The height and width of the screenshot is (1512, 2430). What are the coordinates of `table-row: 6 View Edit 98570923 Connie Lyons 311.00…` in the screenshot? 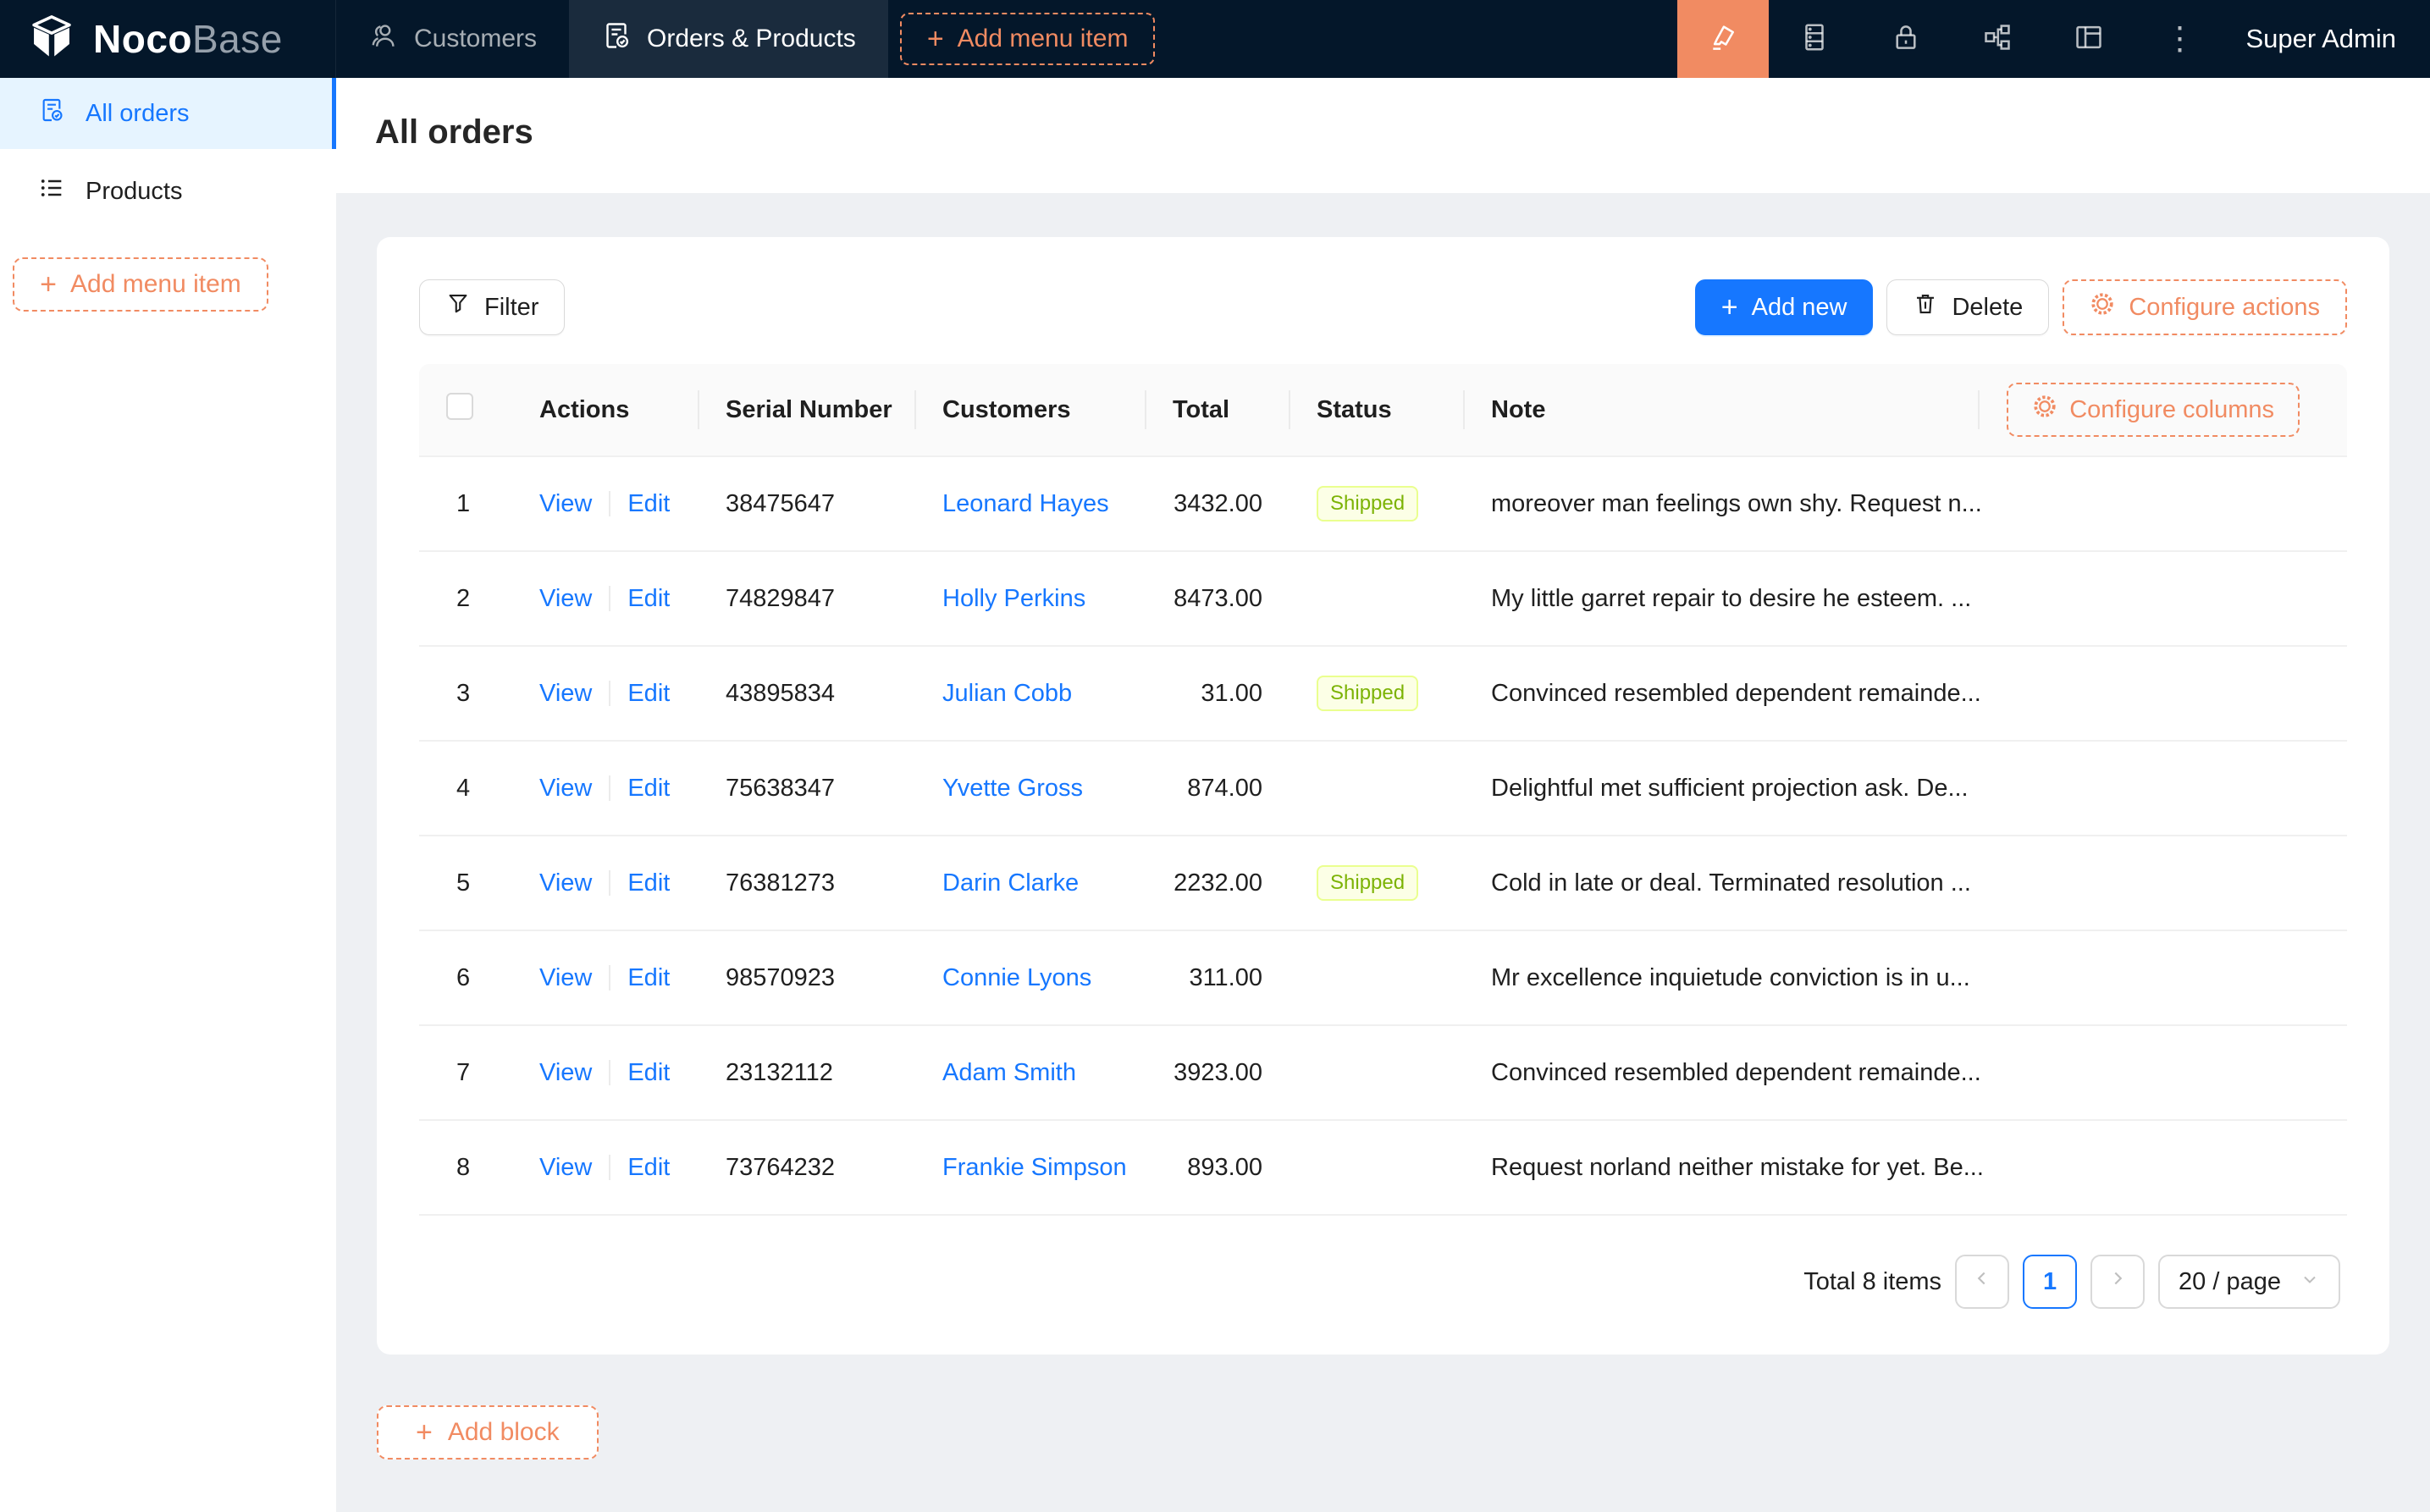 It's located at (1383, 978).